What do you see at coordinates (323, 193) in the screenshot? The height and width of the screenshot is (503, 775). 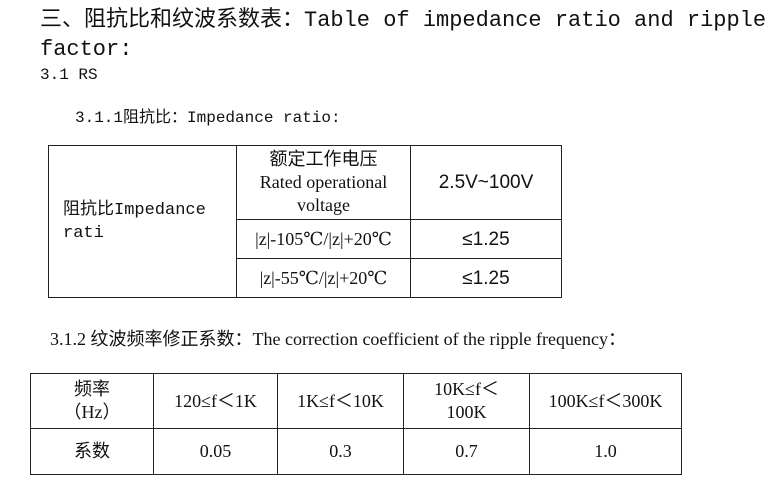 I see `header-en: Rated operational voltage` at bounding box center [323, 193].